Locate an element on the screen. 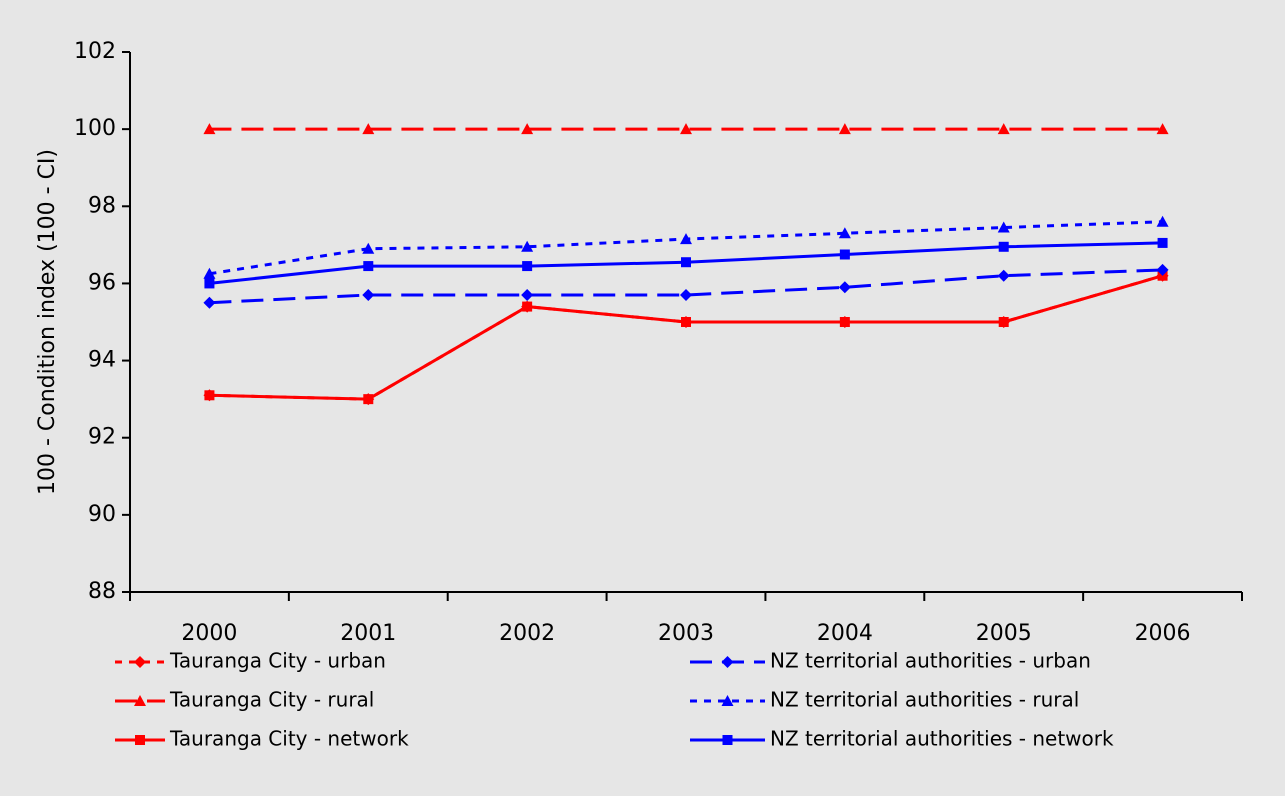 The width and height of the screenshot is (1285, 796). legend-label: Tauranga City - network is located at coordinates (289, 739).